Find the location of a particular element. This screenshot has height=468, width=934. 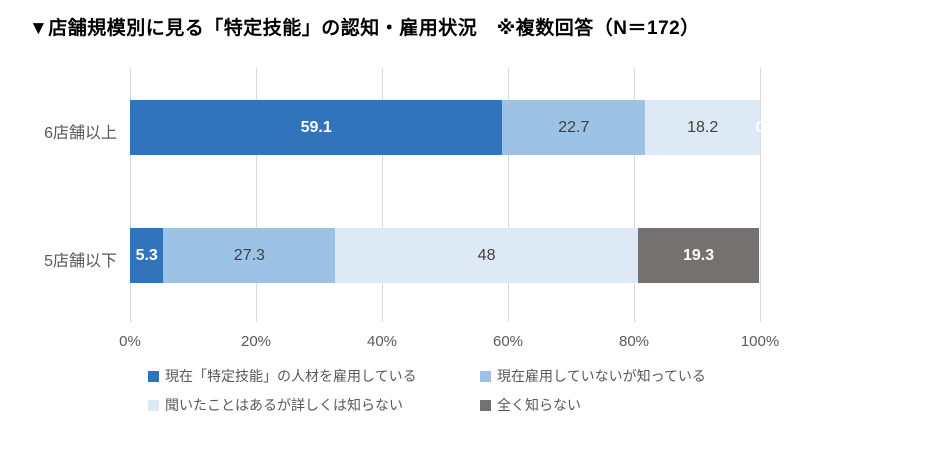

legend-item: 聞いたことはあるが詳しくは知らない is located at coordinates (314, 405).